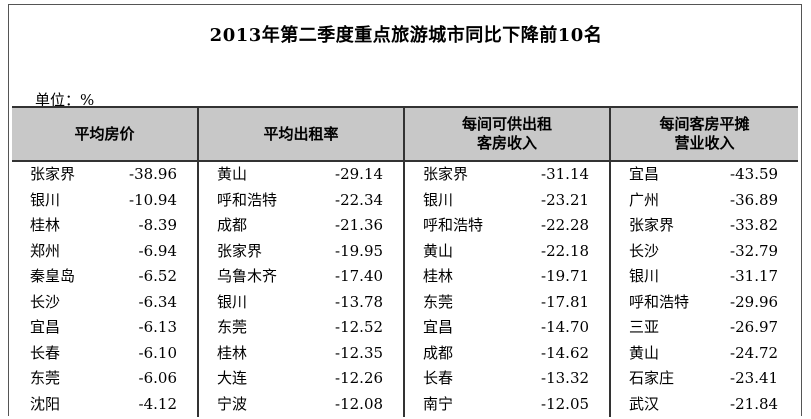 This screenshot has height=419, width=811. What do you see at coordinates (565, 199) in the screenshot?
I see `decline-value: -23.21` at bounding box center [565, 199].